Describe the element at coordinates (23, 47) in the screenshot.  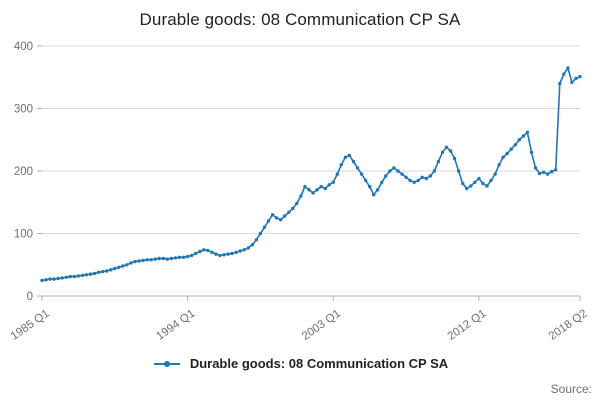
I see `y-tick-label: 400` at that location.